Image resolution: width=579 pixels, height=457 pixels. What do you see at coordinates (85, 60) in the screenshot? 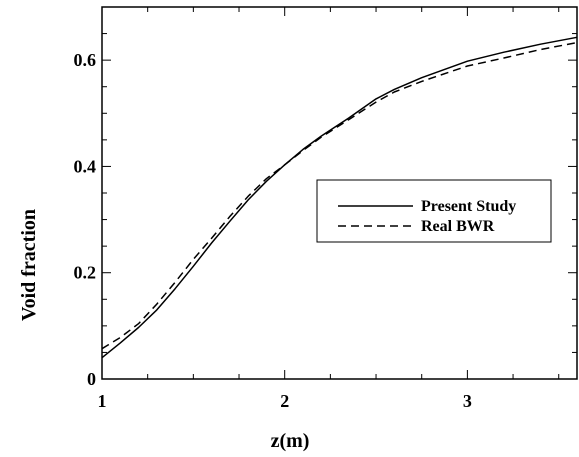
I see `y-tick-label: 0.6` at bounding box center [85, 60].